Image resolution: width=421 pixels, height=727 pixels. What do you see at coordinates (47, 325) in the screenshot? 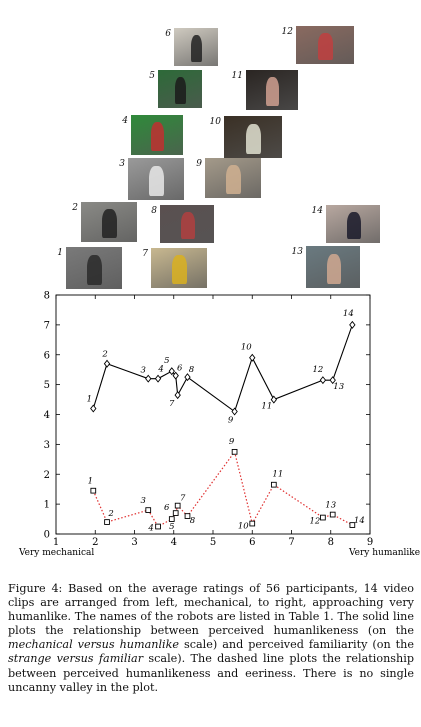
I see `y-tick-label: 7` at bounding box center [47, 325].